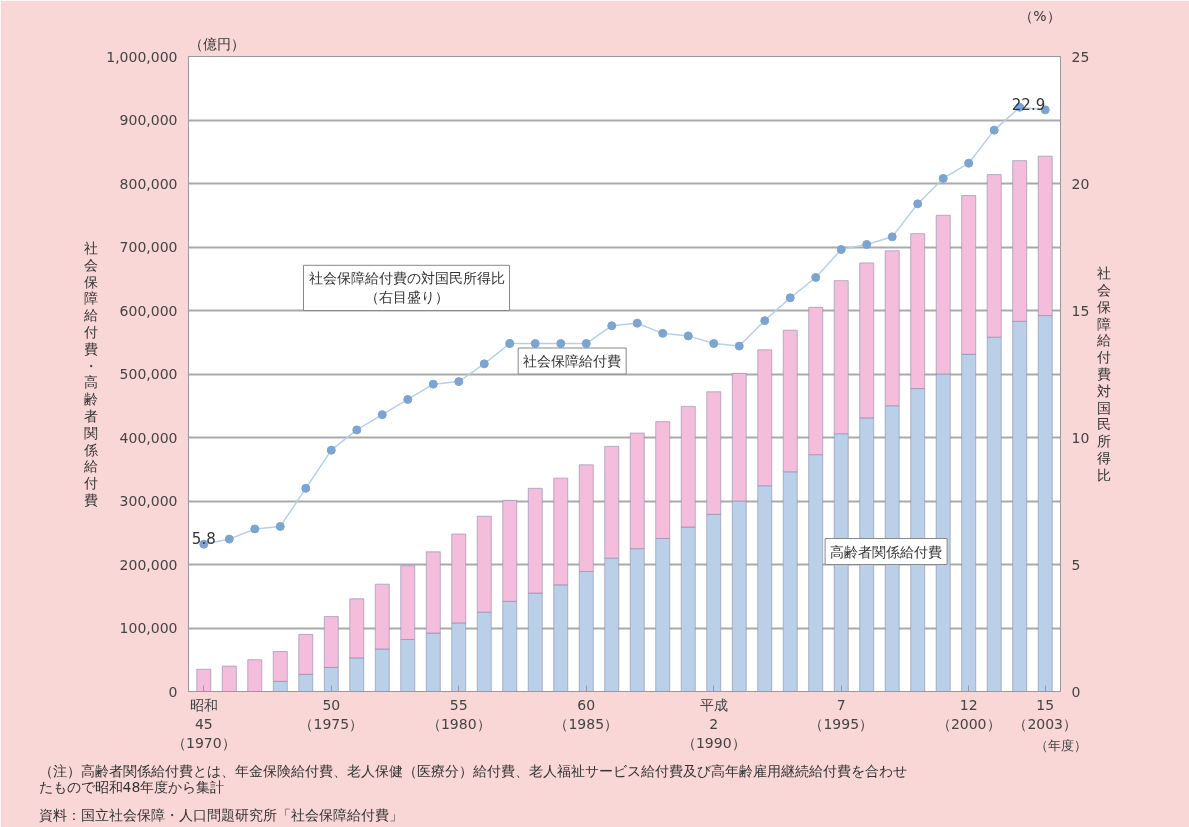 This screenshot has height=827, width=1189. I want to click on text: （億円）, so click(216, 43).